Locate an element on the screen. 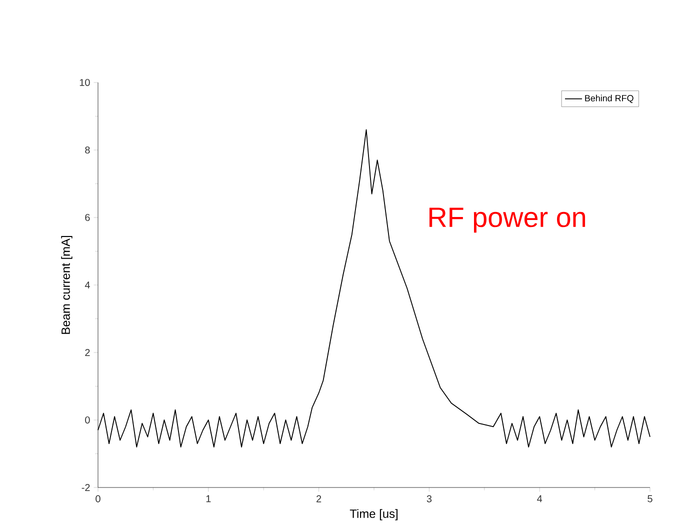 The image size is (683, 524). x-axis-title: Time [us] is located at coordinates (374, 514).